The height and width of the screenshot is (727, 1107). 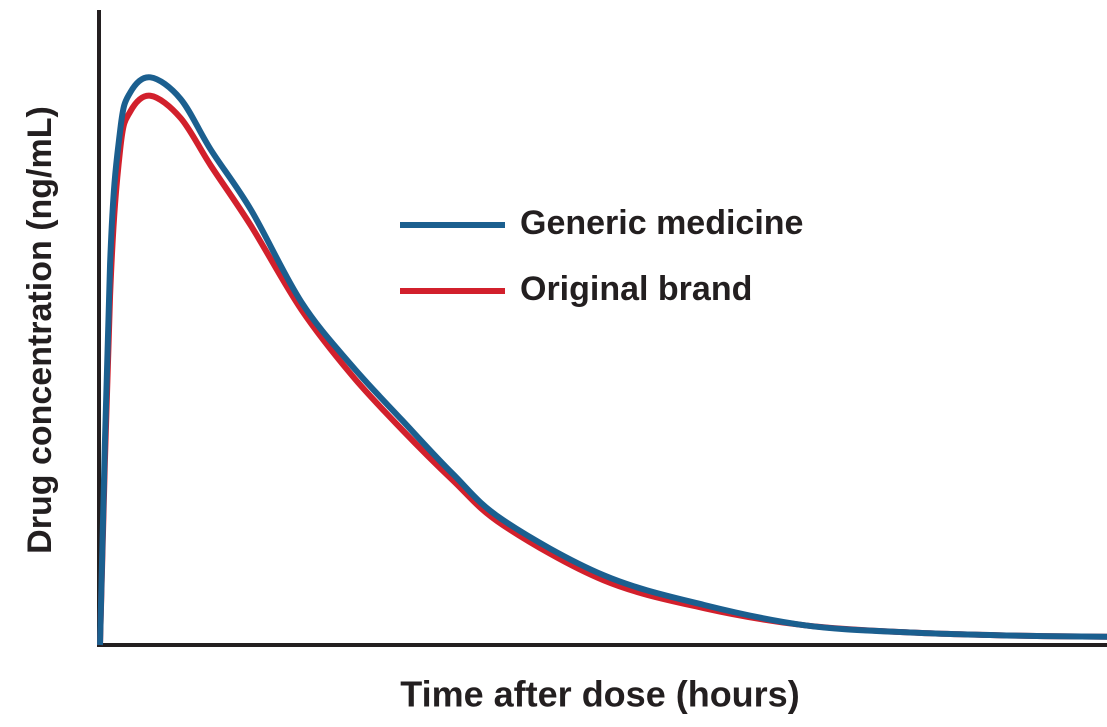 What do you see at coordinates (636, 289) in the screenshot?
I see `legend-label: Original brand` at bounding box center [636, 289].